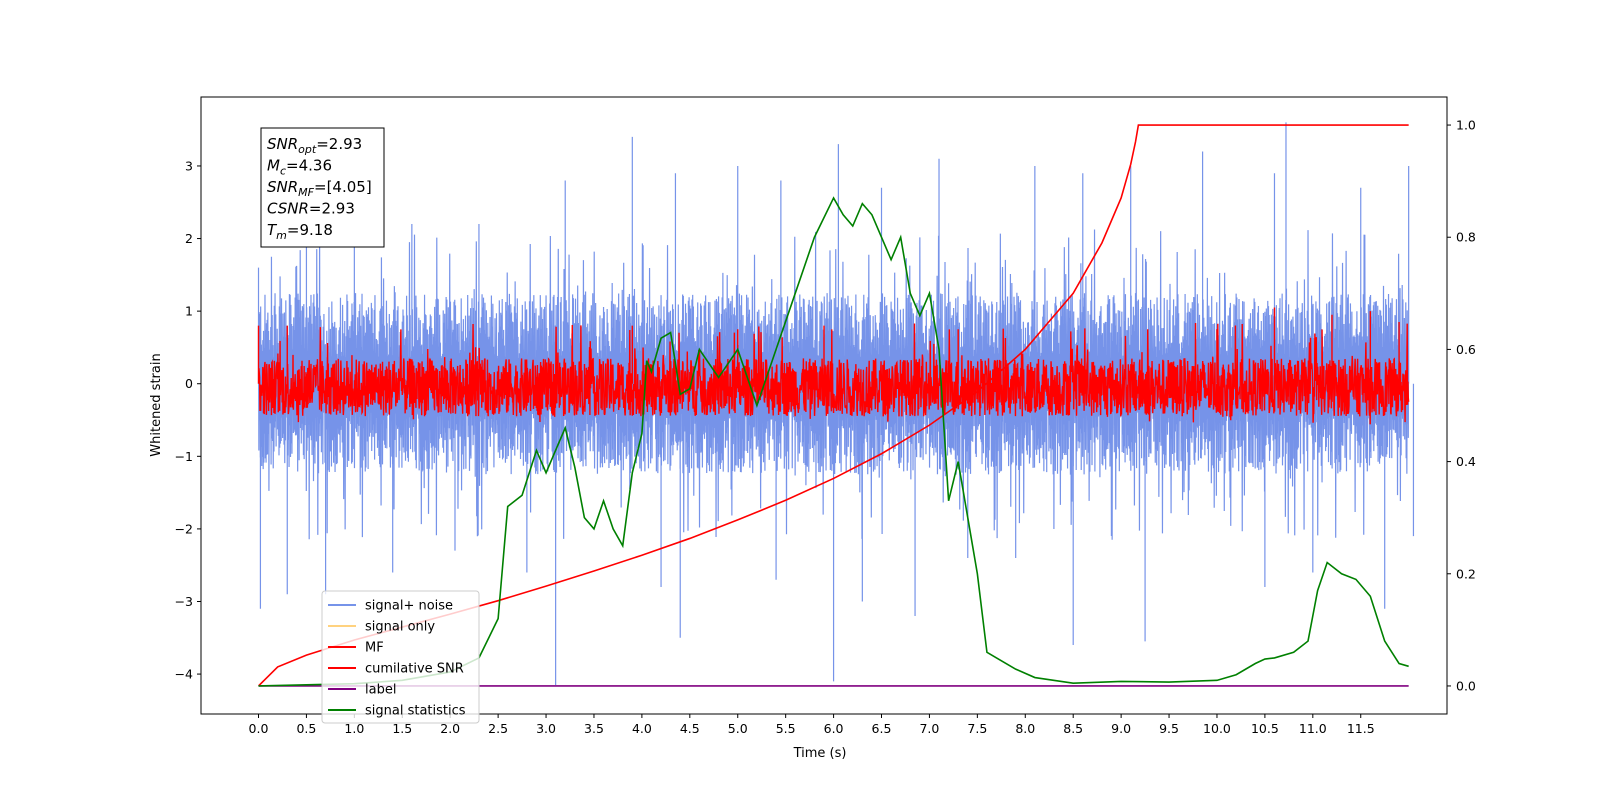  I want to click on x-tick-label: 10.0, so click(1217, 728).